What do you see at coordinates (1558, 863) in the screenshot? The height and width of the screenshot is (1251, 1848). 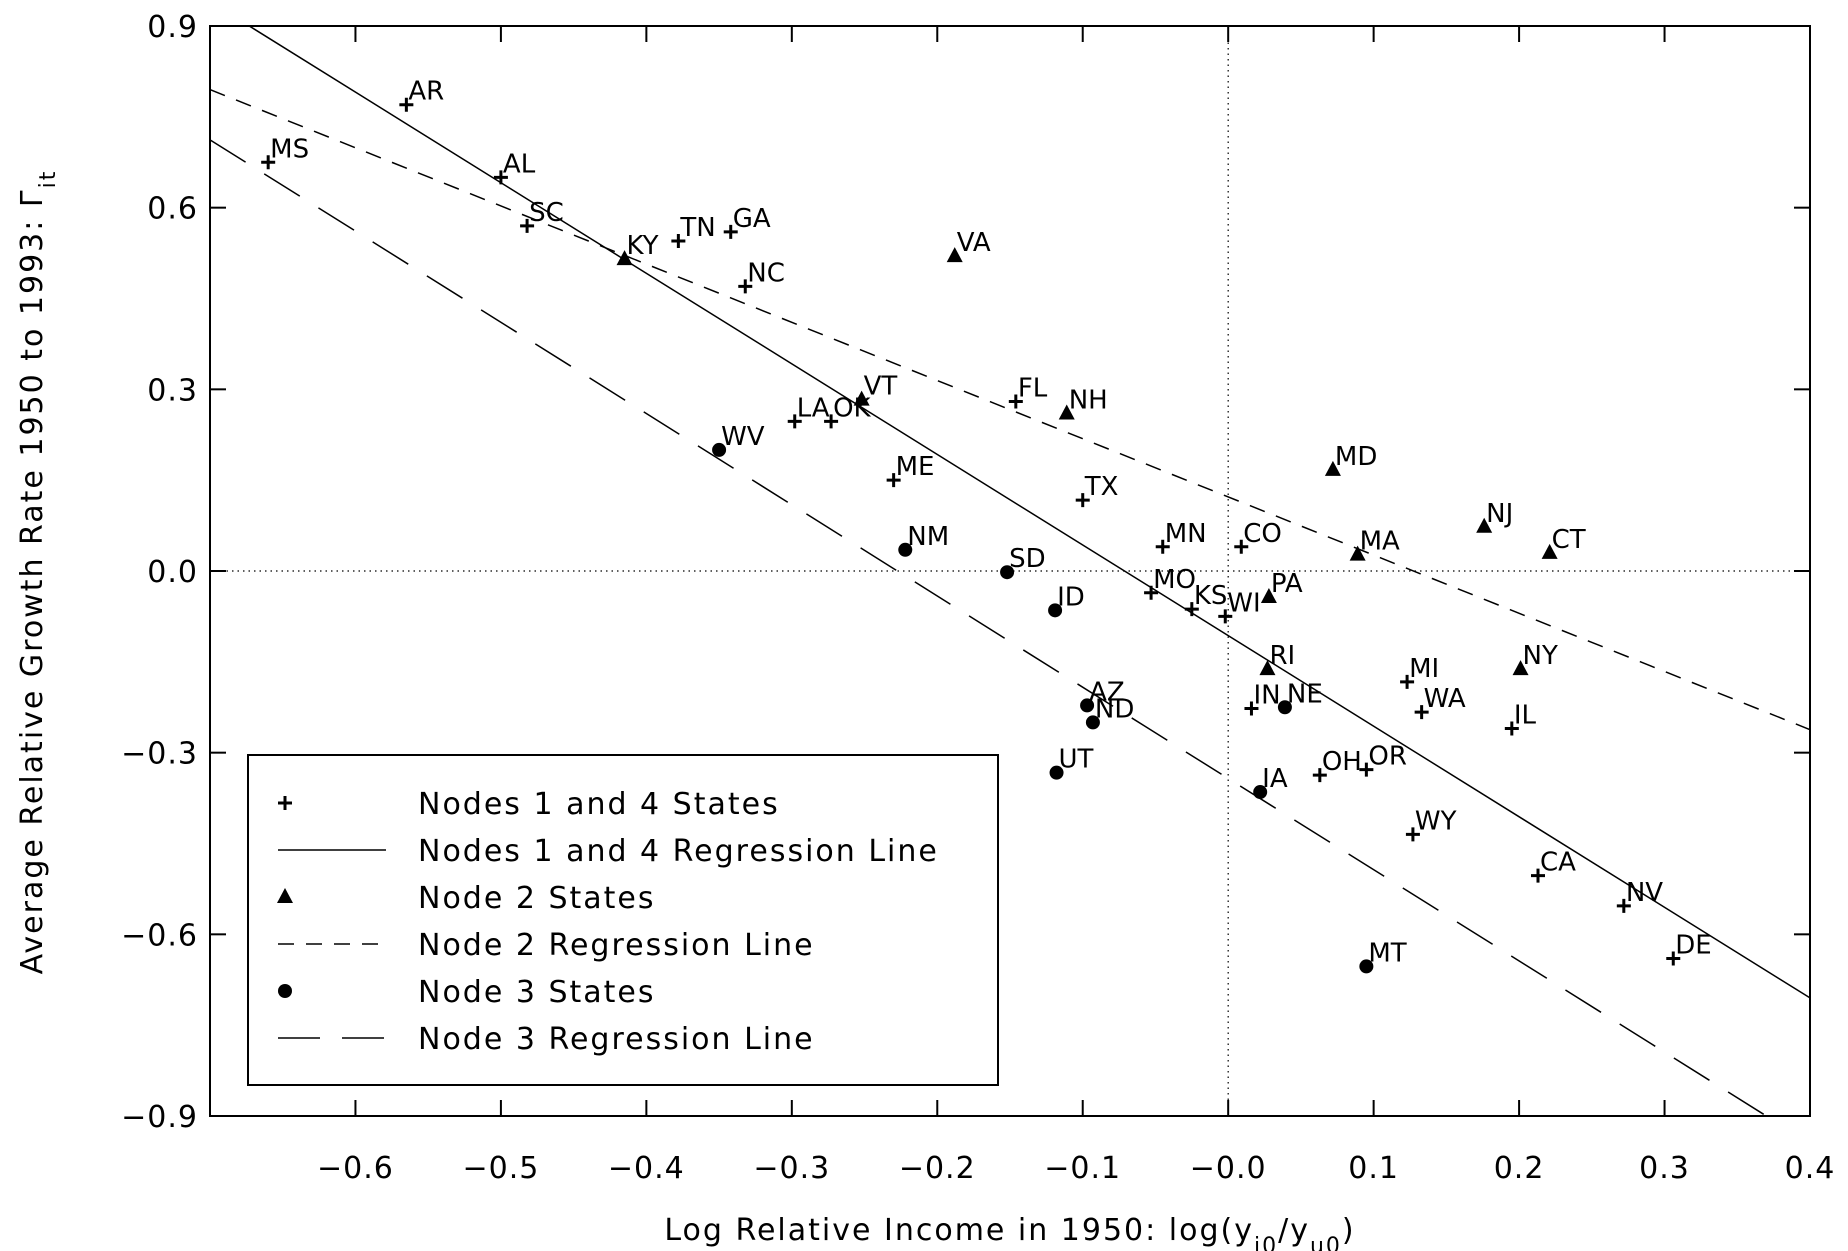 I see `state-label-ca: CA` at bounding box center [1558, 863].